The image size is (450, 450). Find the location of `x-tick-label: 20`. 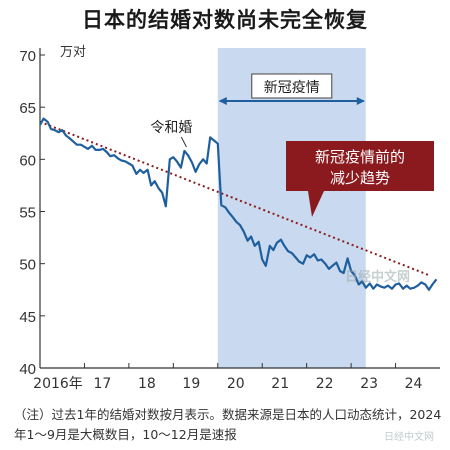

x-tick-label: 20 is located at coordinates (236, 384).